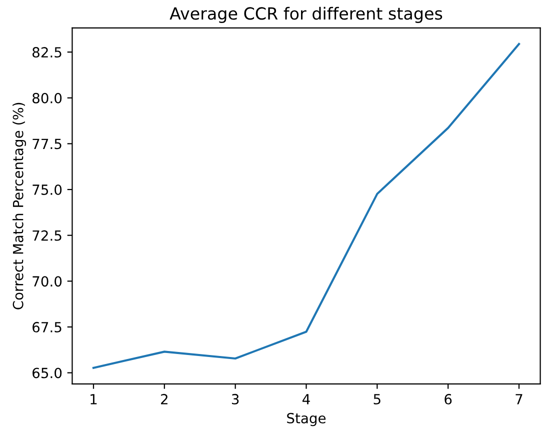 The height and width of the screenshot is (429, 543). Describe the element at coordinates (47, 235) in the screenshot. I see `y-tick-label: 72.5` at that location.